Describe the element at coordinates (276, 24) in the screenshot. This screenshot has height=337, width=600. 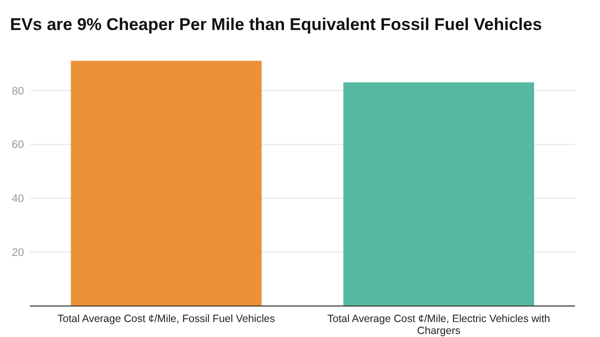
I see `chart-title: EVs are 9% Cheaper Per Mile than Equivalent Fossil Fuel Vehicles` at that location.